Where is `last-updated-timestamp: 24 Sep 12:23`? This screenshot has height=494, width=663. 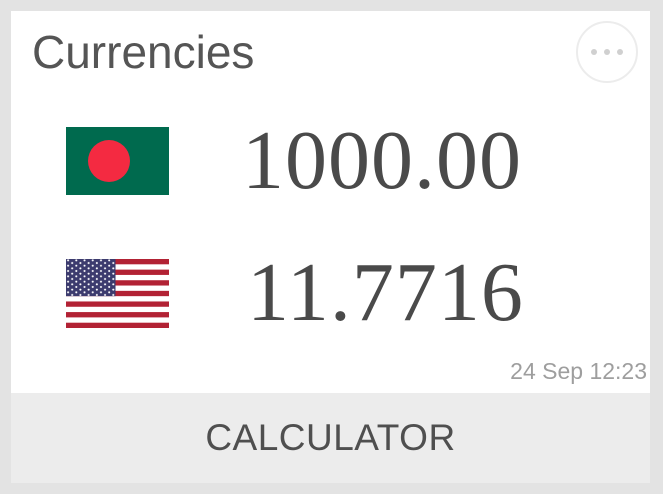
last-updated-timestamp: 24 Sep 12:23 is located at coordinates (578, 371).